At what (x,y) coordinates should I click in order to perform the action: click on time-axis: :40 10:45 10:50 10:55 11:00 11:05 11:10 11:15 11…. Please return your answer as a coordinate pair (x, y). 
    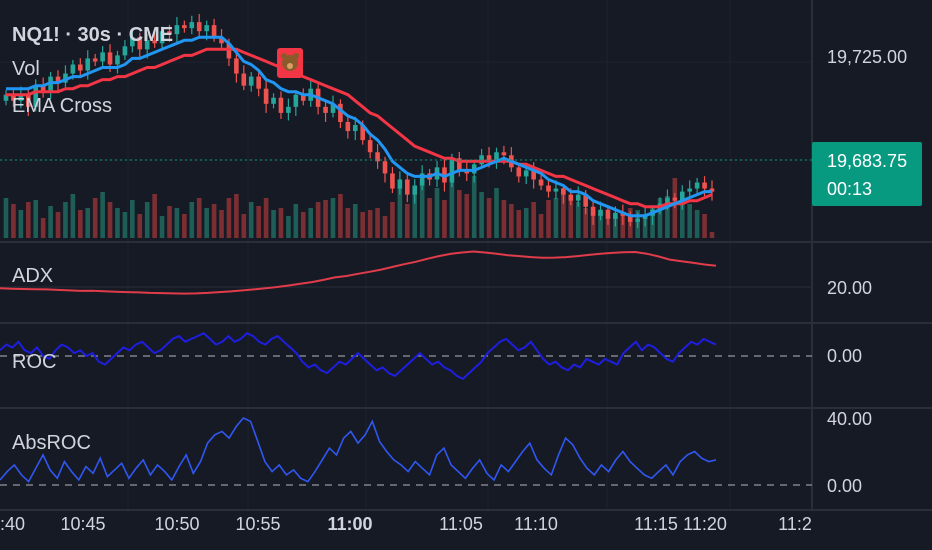
    Looking at the image, I should click on (406, 524).